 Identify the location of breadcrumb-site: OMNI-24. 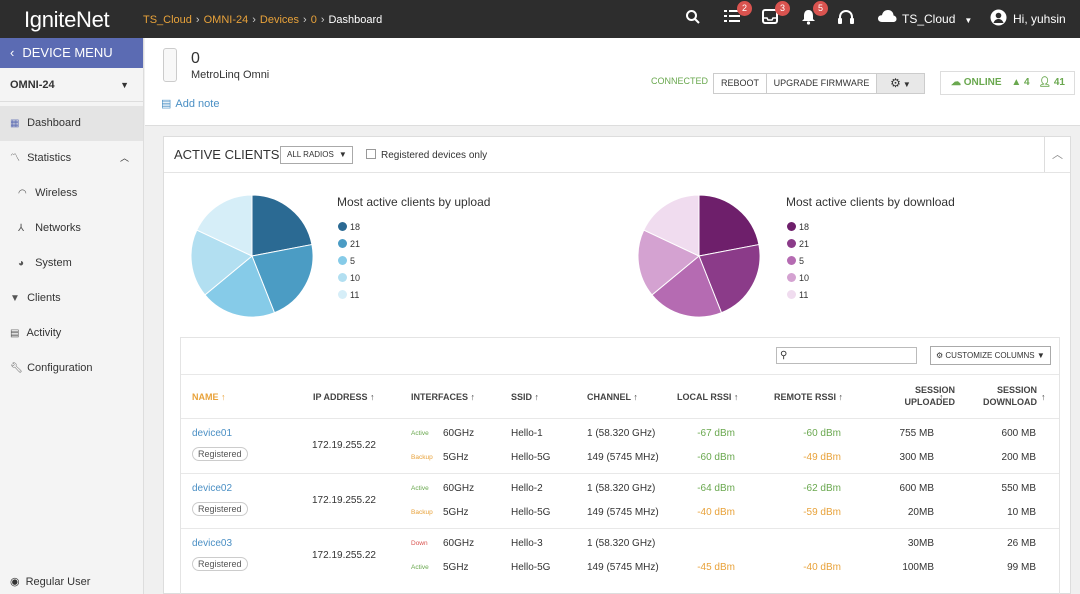
(226, 20).